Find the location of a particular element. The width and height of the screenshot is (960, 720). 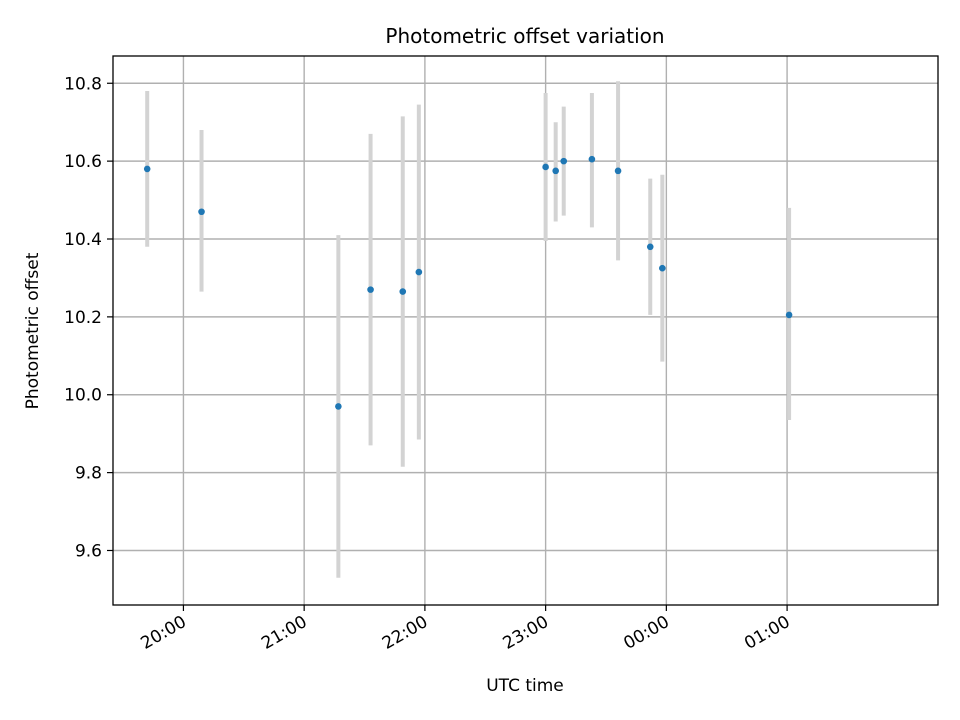

y-tick-label: 10.2 is located at coordinates (83, 318).